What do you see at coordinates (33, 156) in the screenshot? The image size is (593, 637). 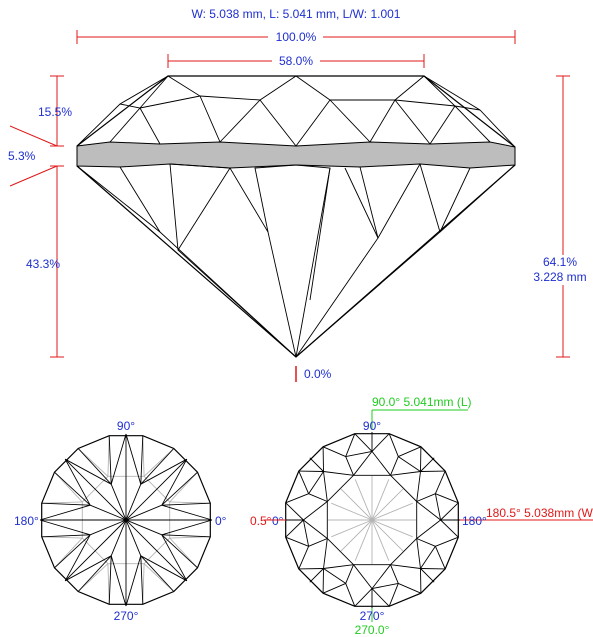 I see `girdle-dimension` at bounding box center [33, 156].